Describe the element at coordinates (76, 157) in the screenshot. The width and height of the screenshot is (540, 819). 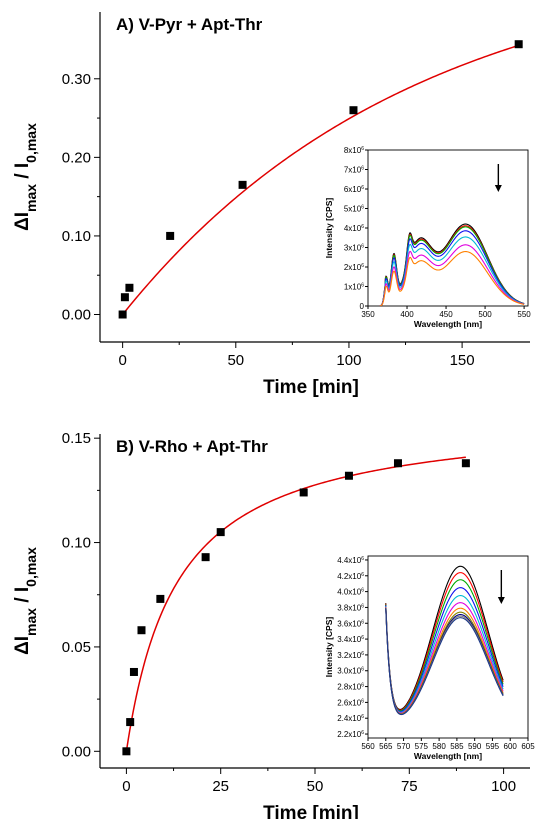
I see `y-tick-label: 0.20` at that location.